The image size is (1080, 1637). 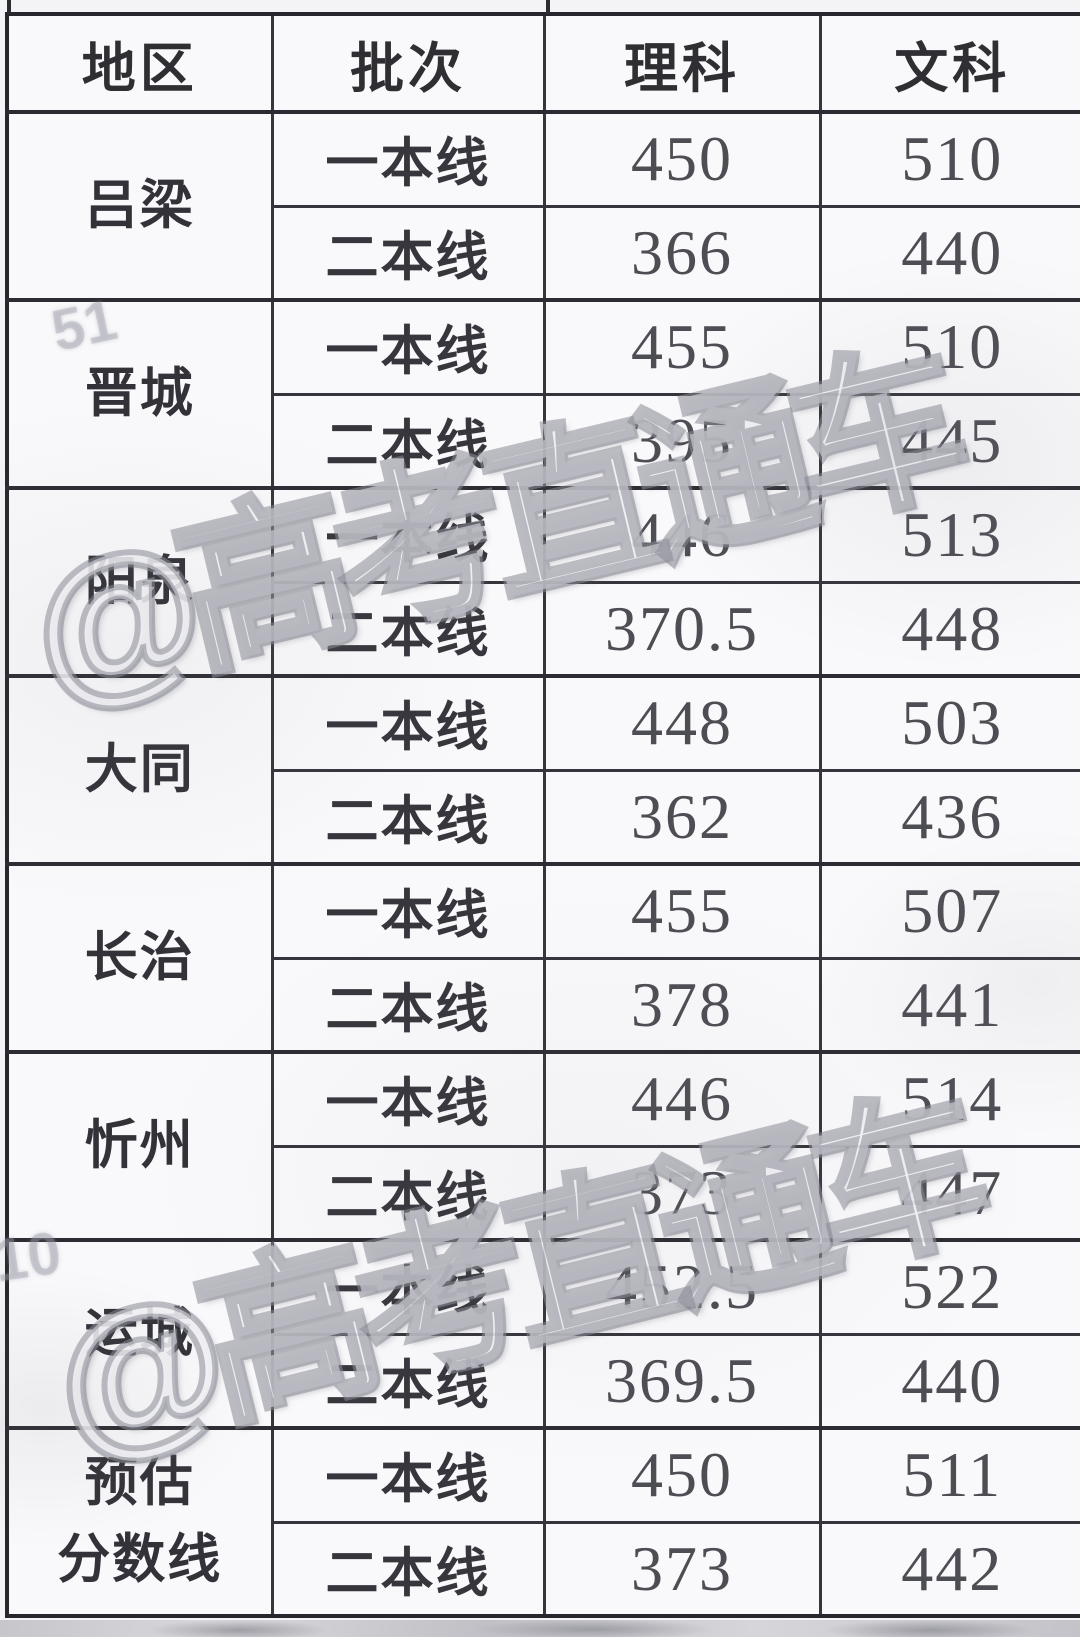 What do you see at coordinates (949, 1569) in the screenshot?
I see `arts-score-cell: 442` at bounding box center [949, 1569].